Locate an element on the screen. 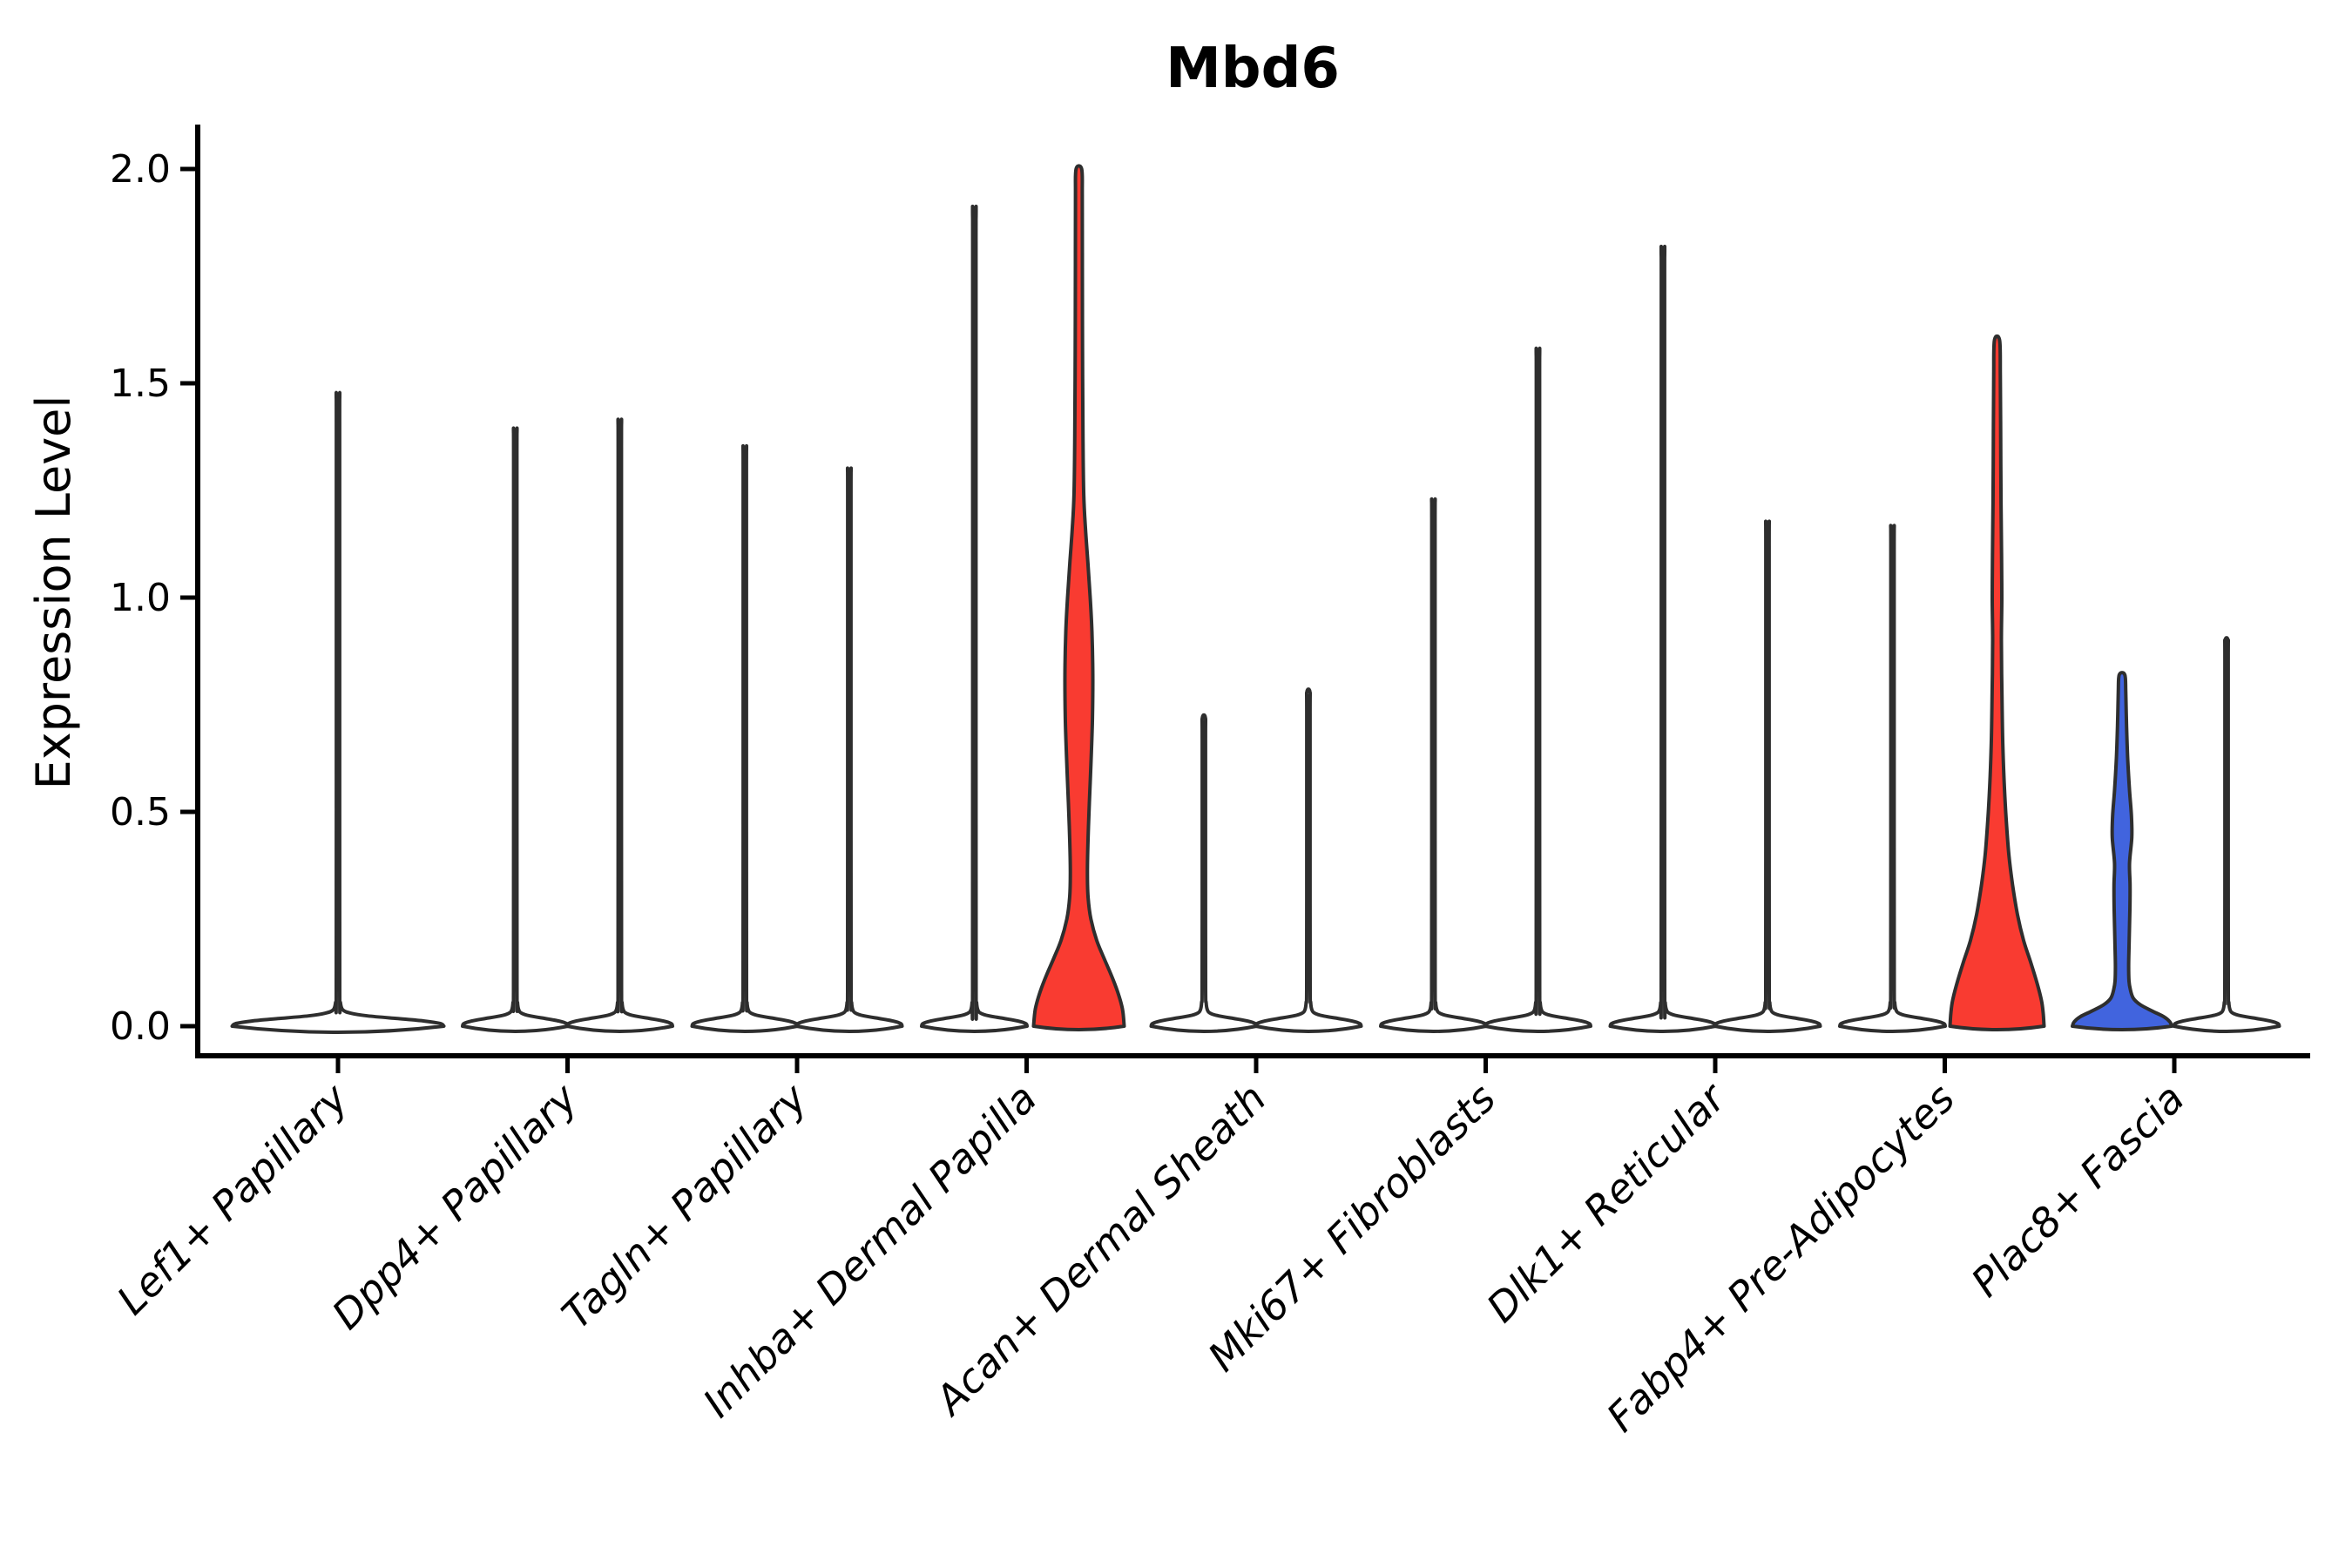 This screenshot has width=2352, height=1568. x-tick-label: Lef1+ Papillary is located at coordinates (233, 1198).